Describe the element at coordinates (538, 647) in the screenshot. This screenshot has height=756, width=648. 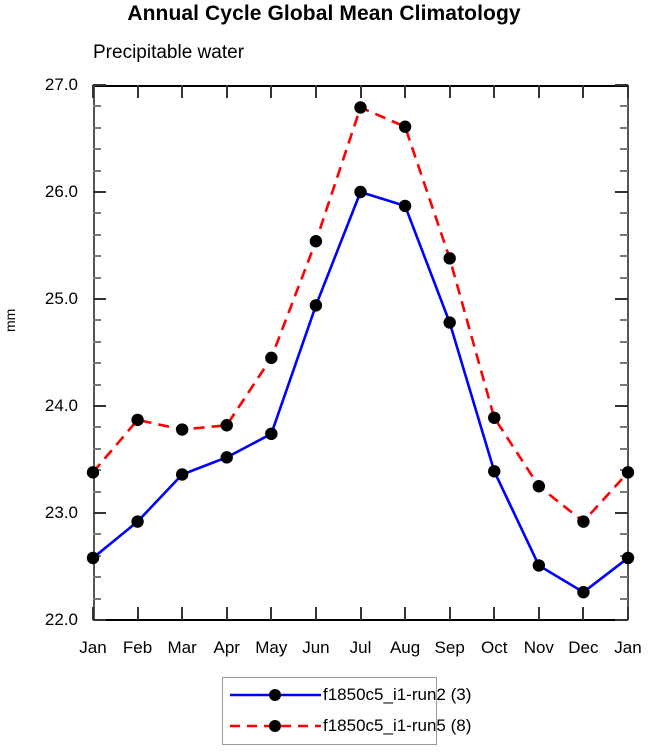
I see `x-tick-label: Nov` at that location.